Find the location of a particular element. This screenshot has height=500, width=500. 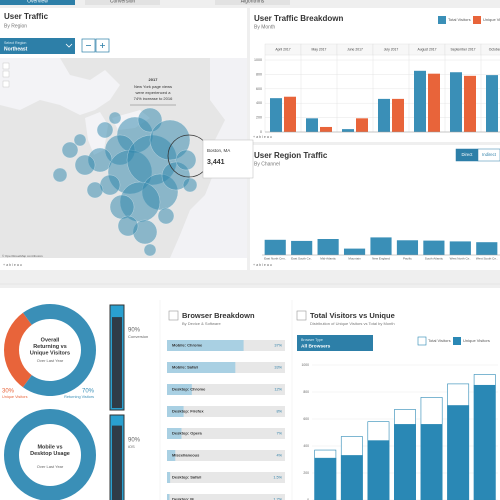

toggle-label: Indirect is located at coordinates (489, 154).